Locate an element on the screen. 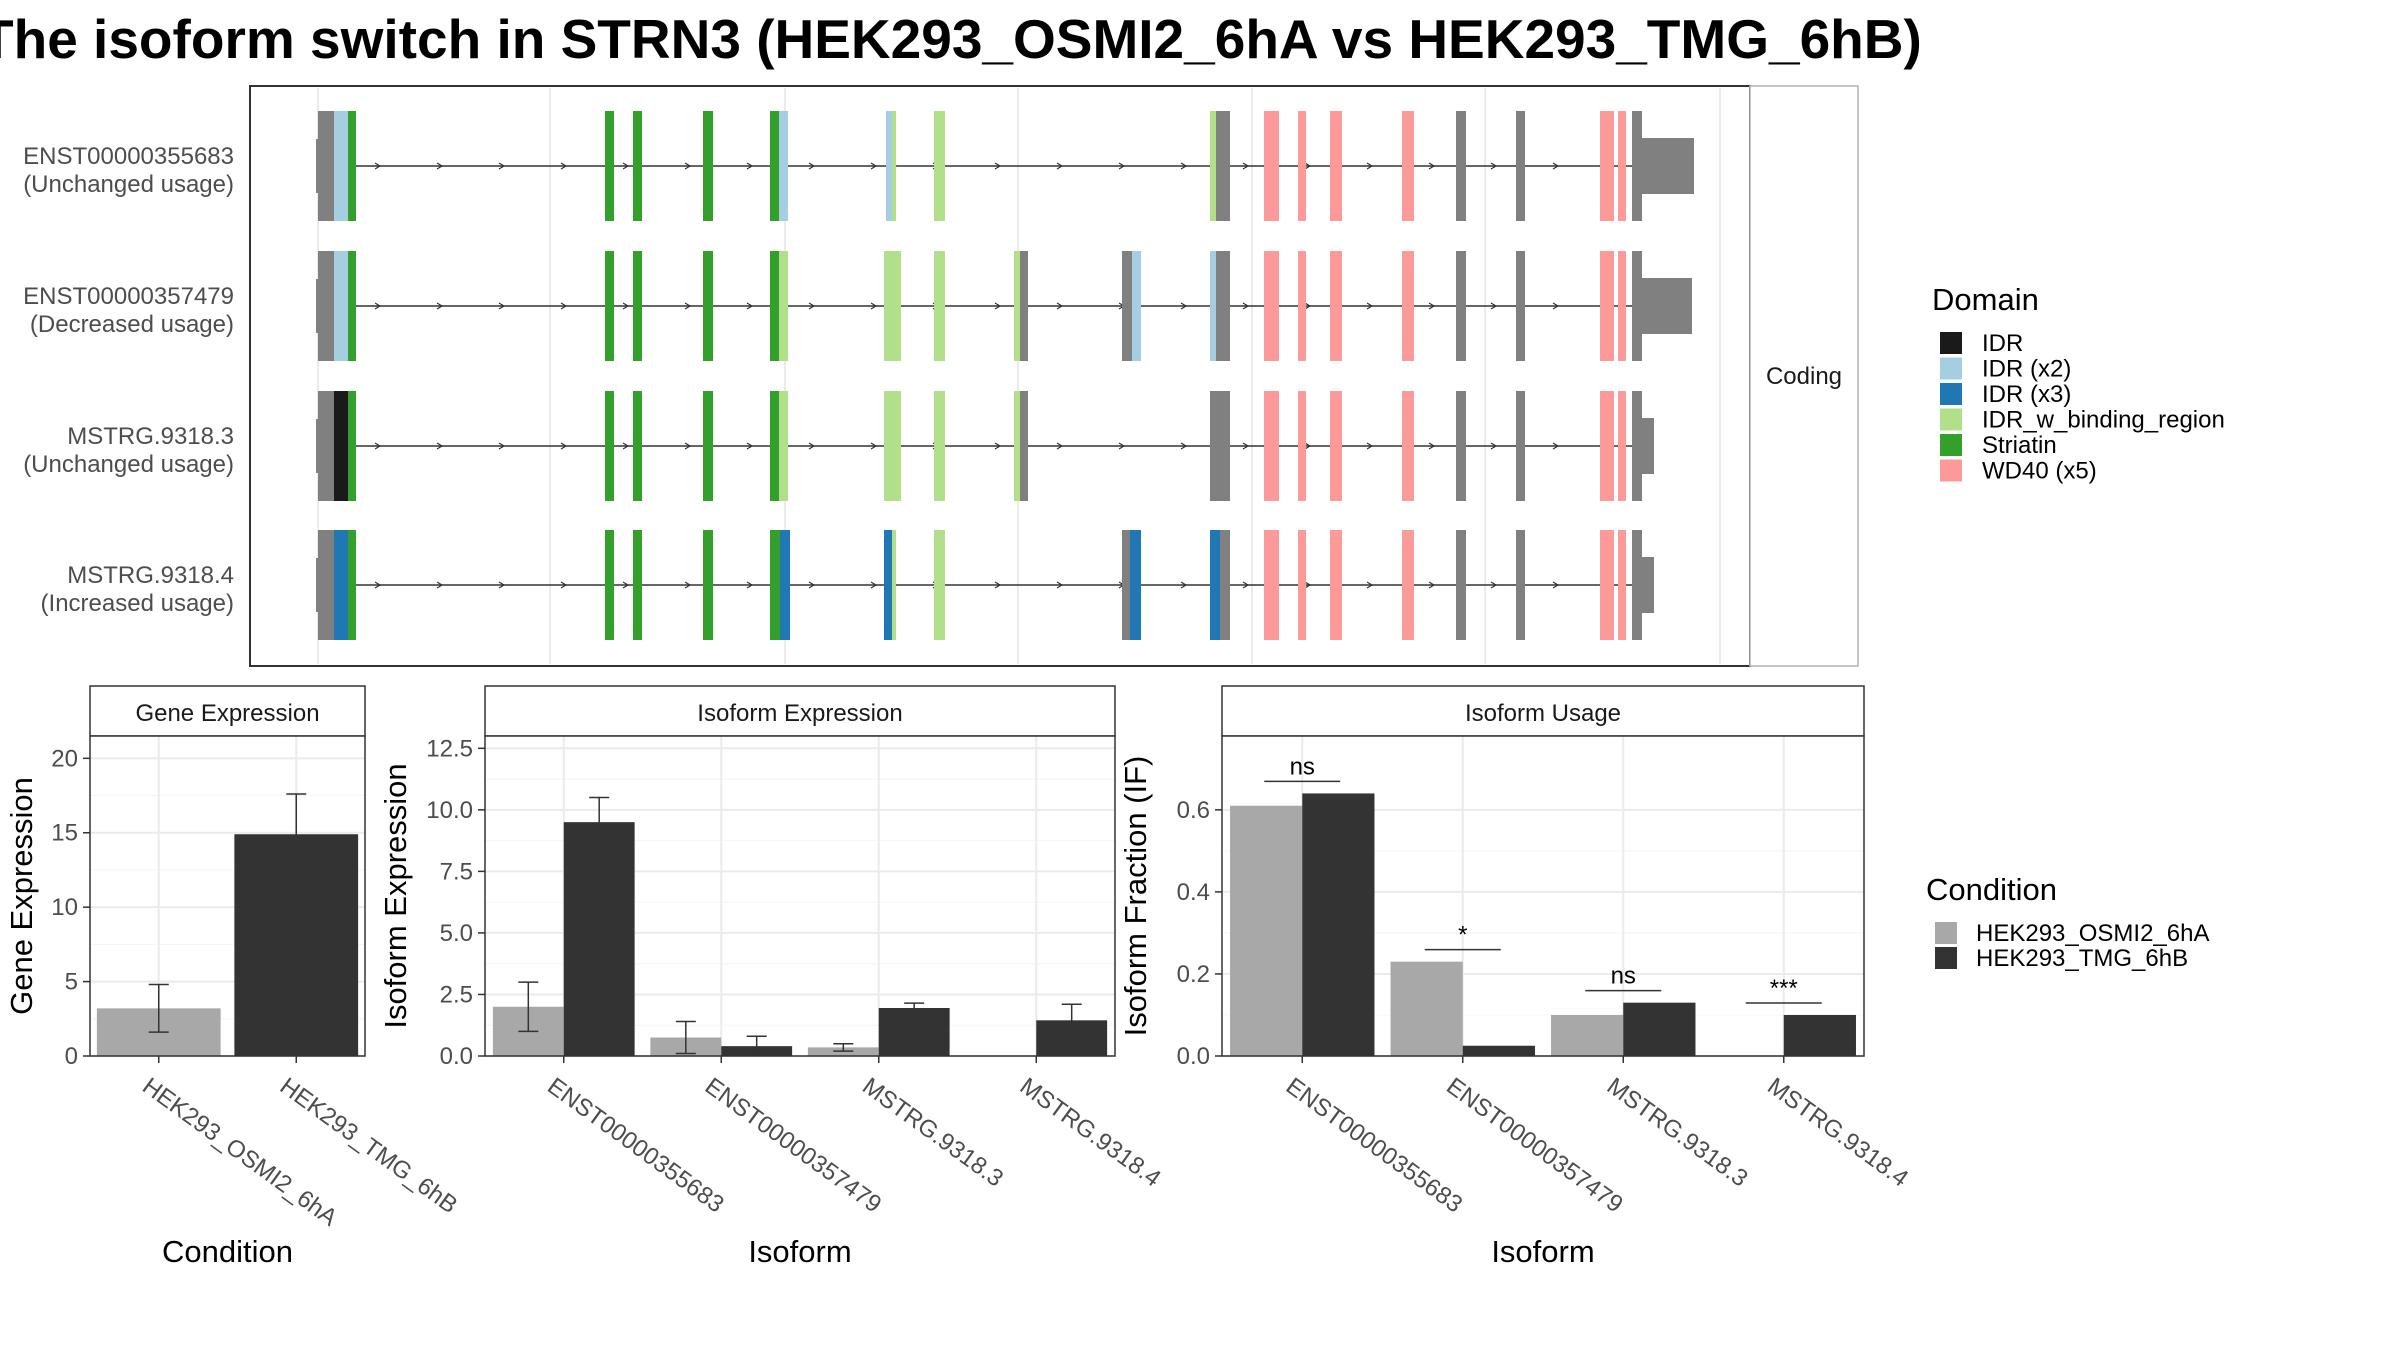  y-axis-title: Gene Expression is located at coordinates (21, 896).